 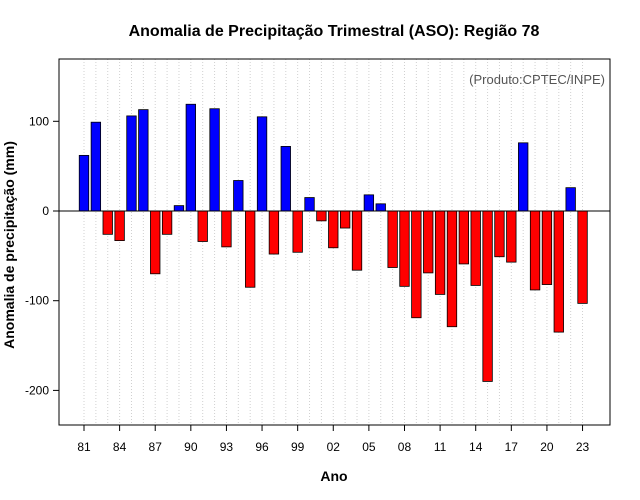 What do you see at coordinates (298, 447) in the screenshot?
I see `x-tick-label: 99` at bounding box center [298, 447].